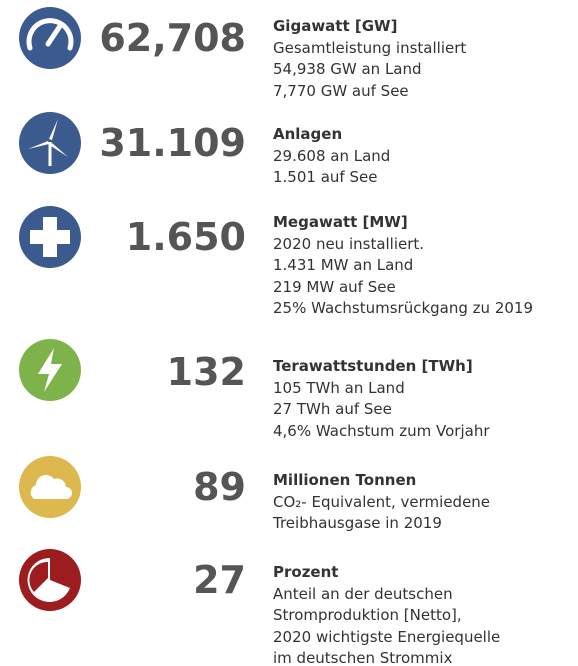 The width and height of the screenshot is (578, 666). Describe the element at coordinates (357, 523) in the screenshot. I see `text-line: Treibhausgase in 2019` at that location.